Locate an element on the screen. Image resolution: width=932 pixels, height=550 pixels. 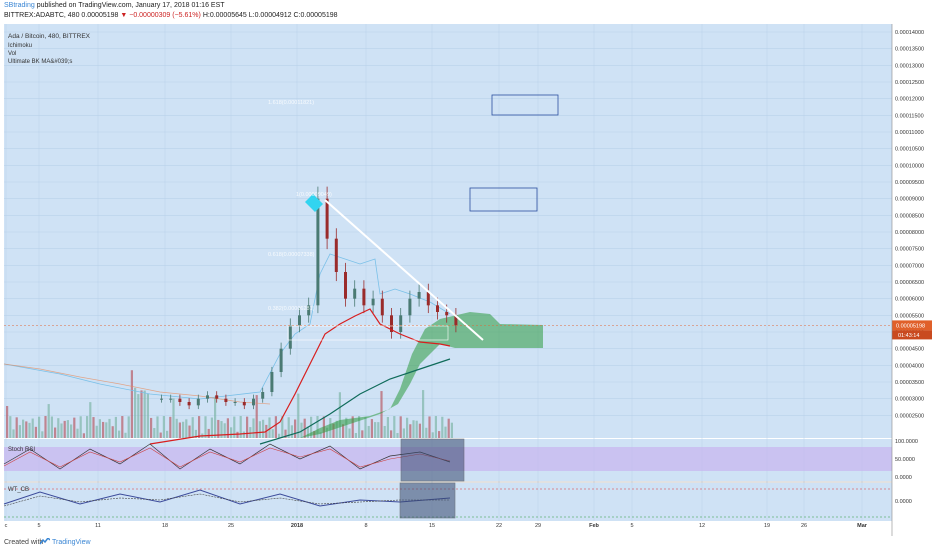
created-label: Created with is located at coordinates (24, 542).